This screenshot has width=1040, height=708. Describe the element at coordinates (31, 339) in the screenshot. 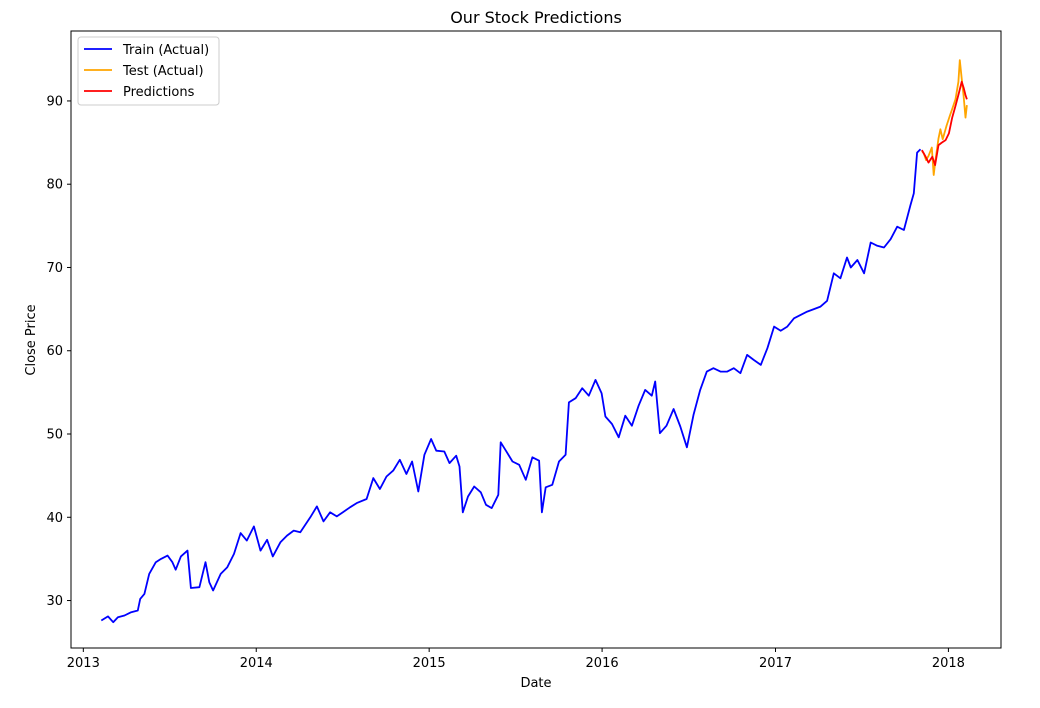

I see `y-axis-label: Close Price` at that location.